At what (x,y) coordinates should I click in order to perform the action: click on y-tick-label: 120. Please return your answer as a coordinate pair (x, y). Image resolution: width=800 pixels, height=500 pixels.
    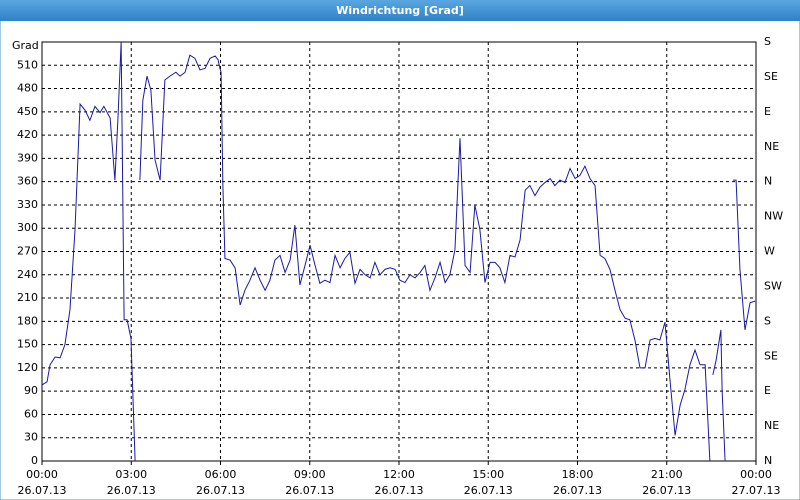
    Looking at the image, I should click on (27, 367).